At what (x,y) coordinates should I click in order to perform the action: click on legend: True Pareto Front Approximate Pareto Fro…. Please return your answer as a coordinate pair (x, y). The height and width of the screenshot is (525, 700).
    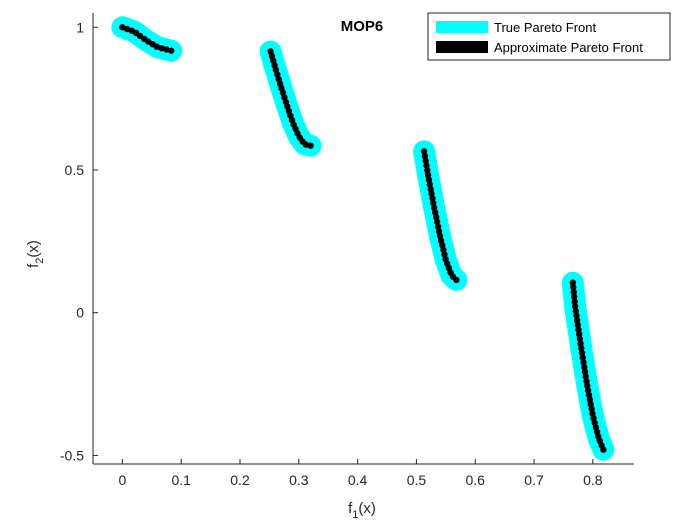
    Looking at the image, I should click on (549, 36).